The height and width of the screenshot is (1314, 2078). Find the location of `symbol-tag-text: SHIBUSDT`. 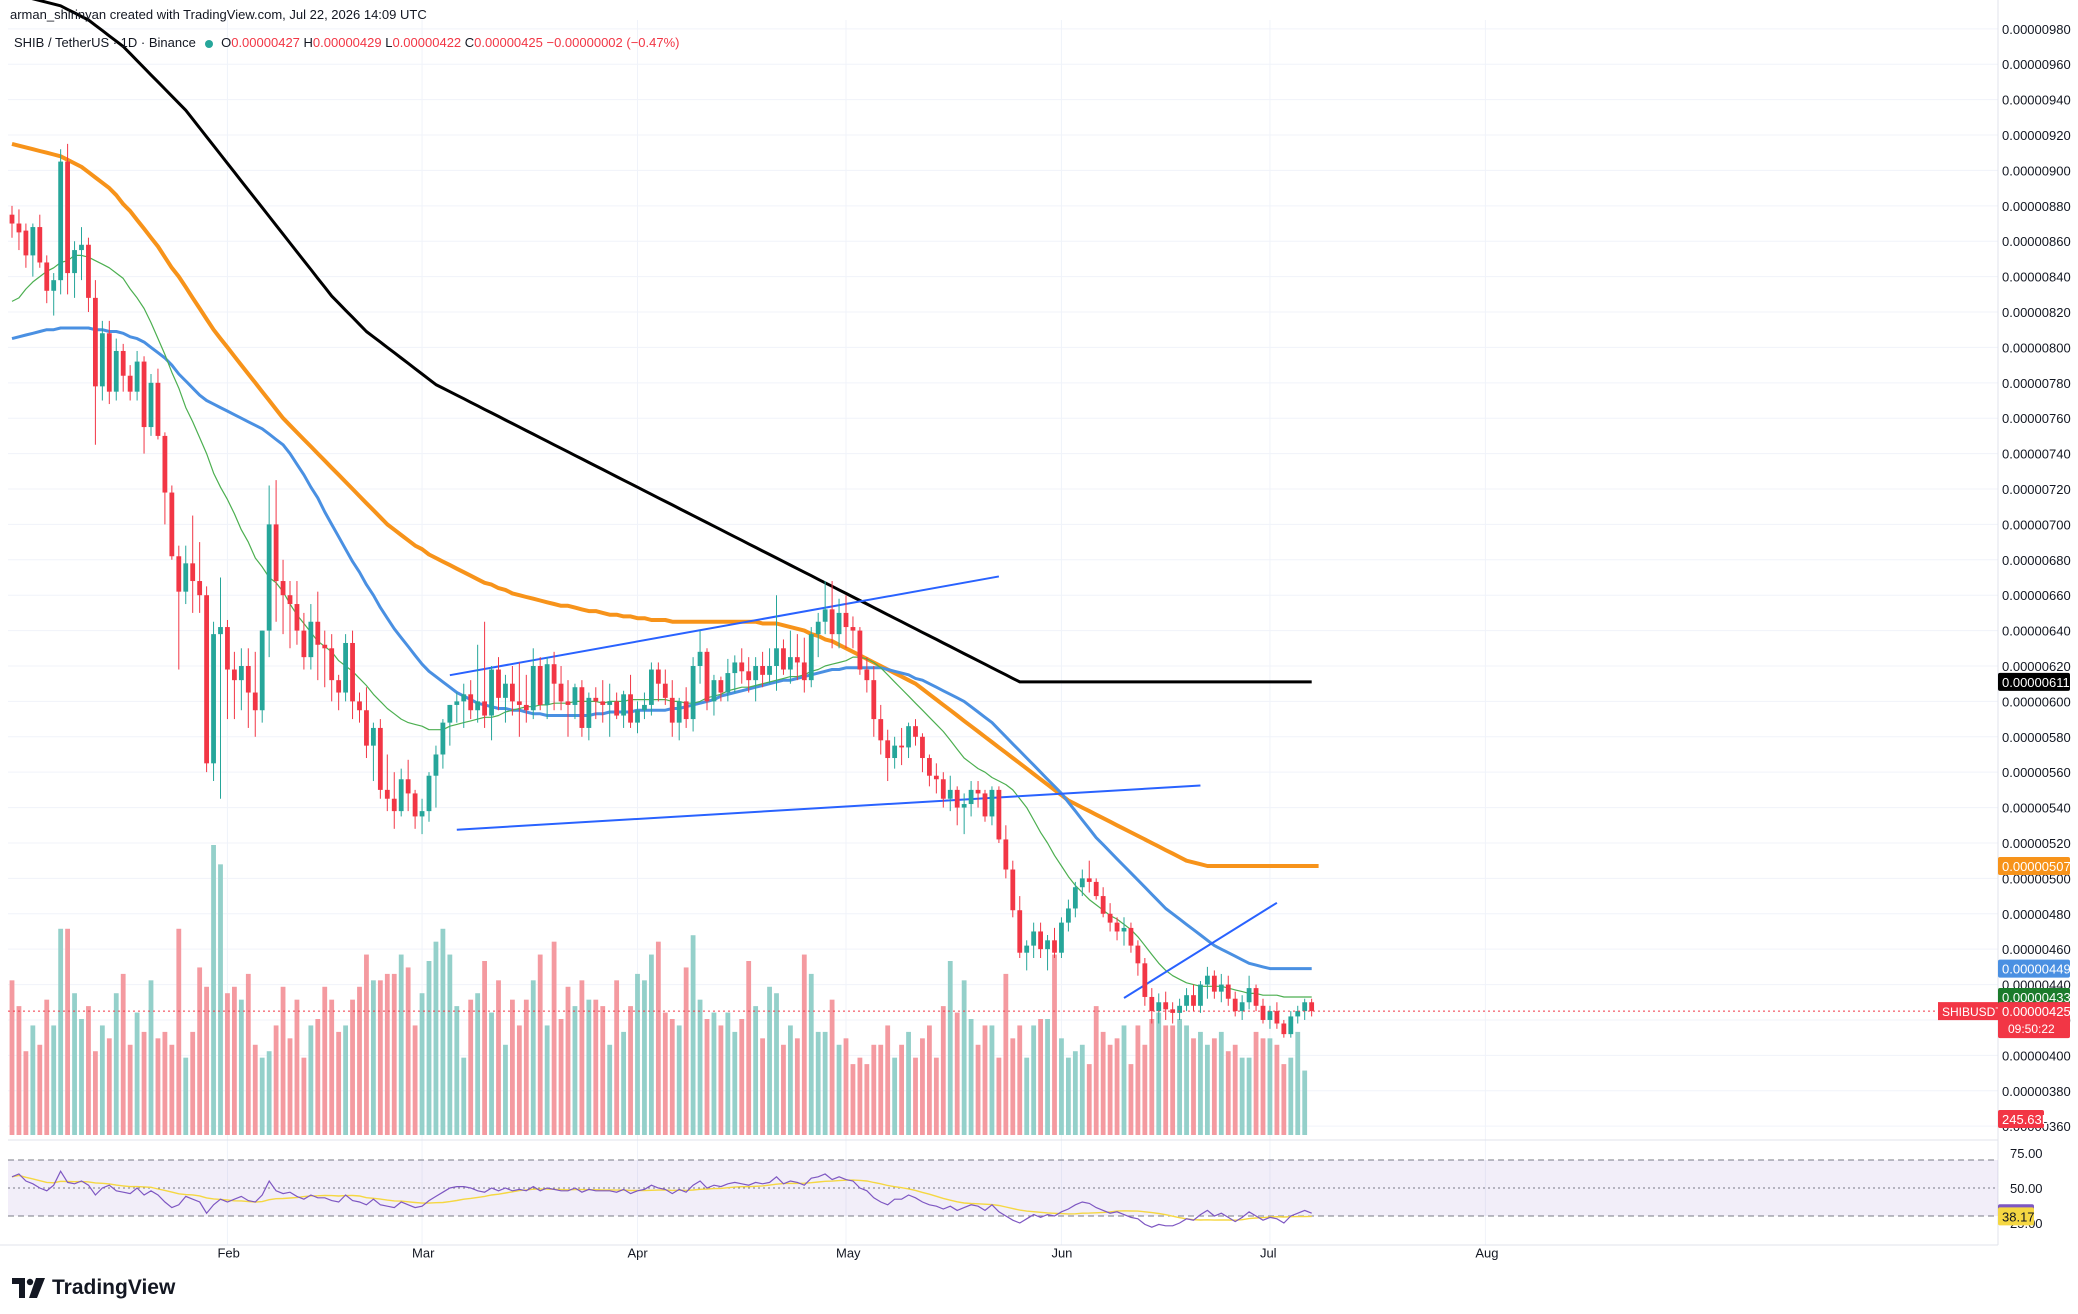

symbol-tag-text: SHIBUSDT is located at coordinates (1972, 1012).